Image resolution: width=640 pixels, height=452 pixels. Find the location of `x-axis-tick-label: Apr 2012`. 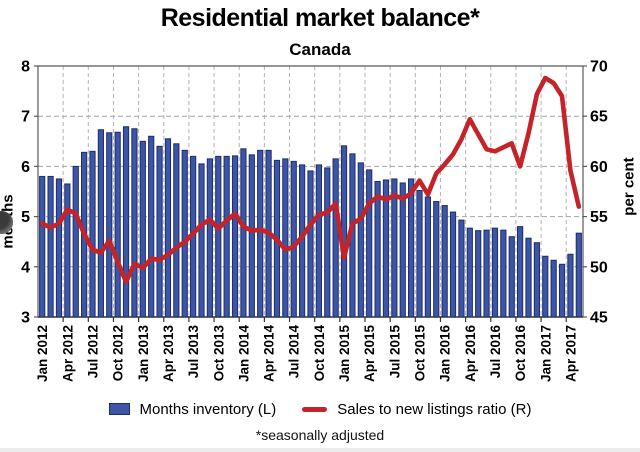

x-axis-tick-label: Apr 2012 is located at coordinates (67, 353).